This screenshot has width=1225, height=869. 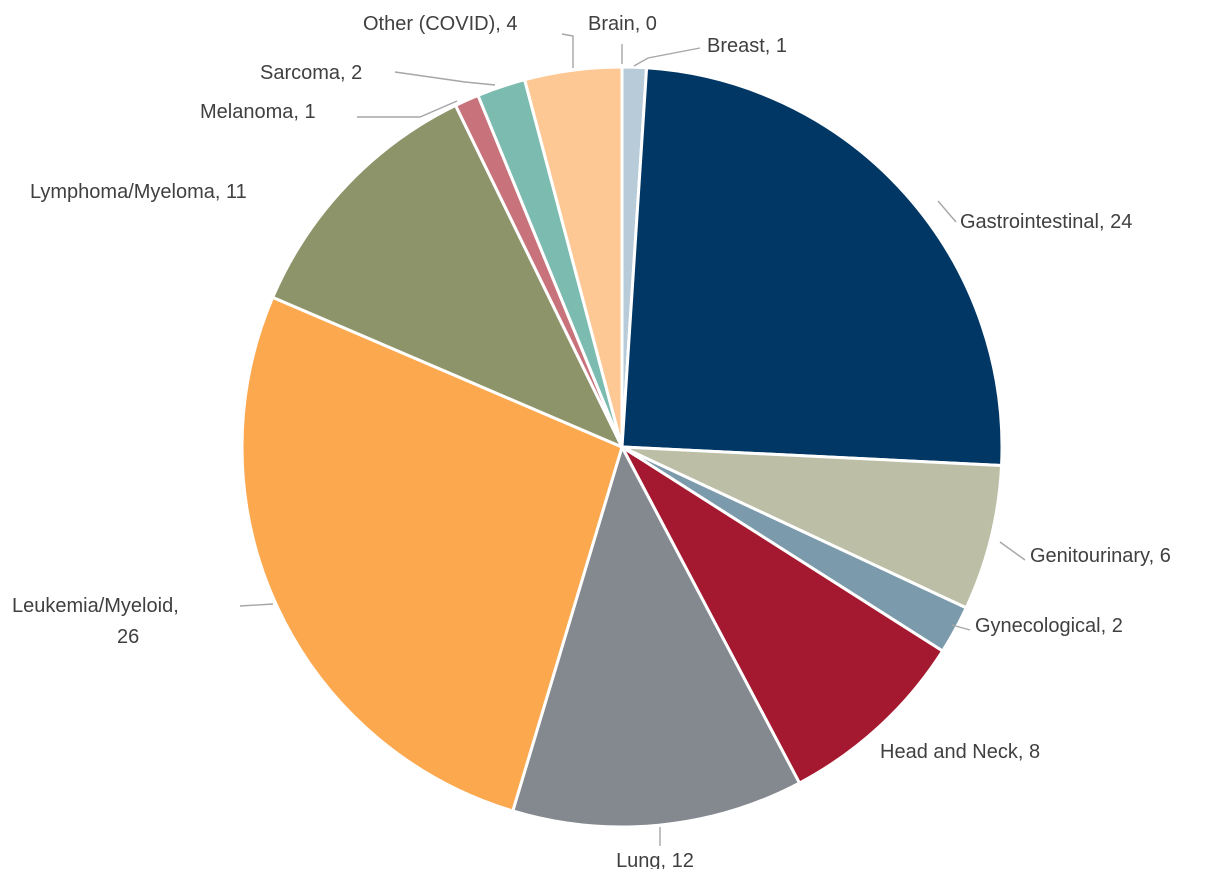 I want to click on data-label-gastrointestinal: Gastrointestinal, 24, so click(x=1046, y=222).